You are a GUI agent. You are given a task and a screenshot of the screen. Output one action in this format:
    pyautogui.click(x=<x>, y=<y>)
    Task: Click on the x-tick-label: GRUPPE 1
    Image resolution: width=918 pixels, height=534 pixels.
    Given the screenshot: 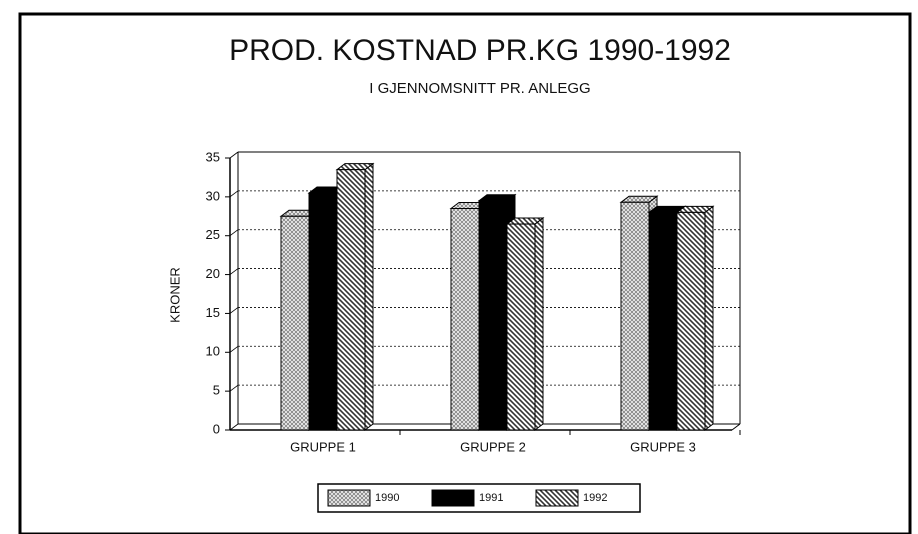 What is the action you would take?
    pyautogui.click(x=323, y=446)
    